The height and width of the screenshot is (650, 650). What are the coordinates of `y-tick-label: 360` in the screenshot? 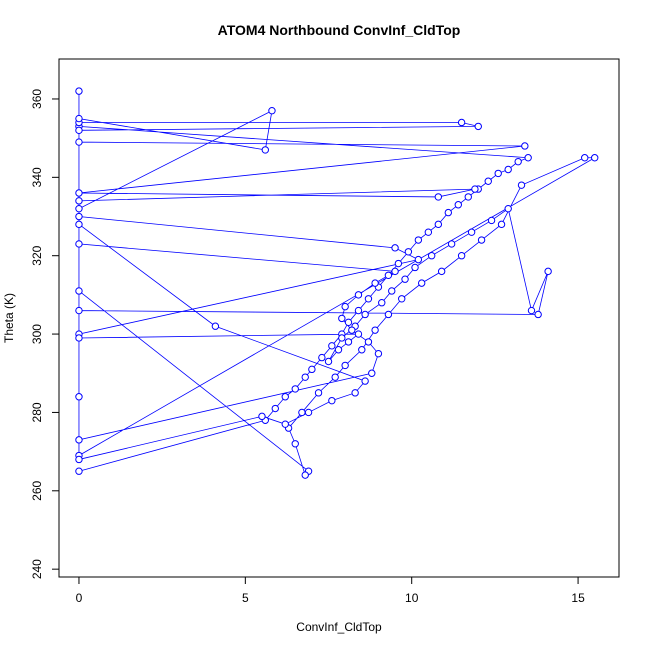 It's located at (37, 99).